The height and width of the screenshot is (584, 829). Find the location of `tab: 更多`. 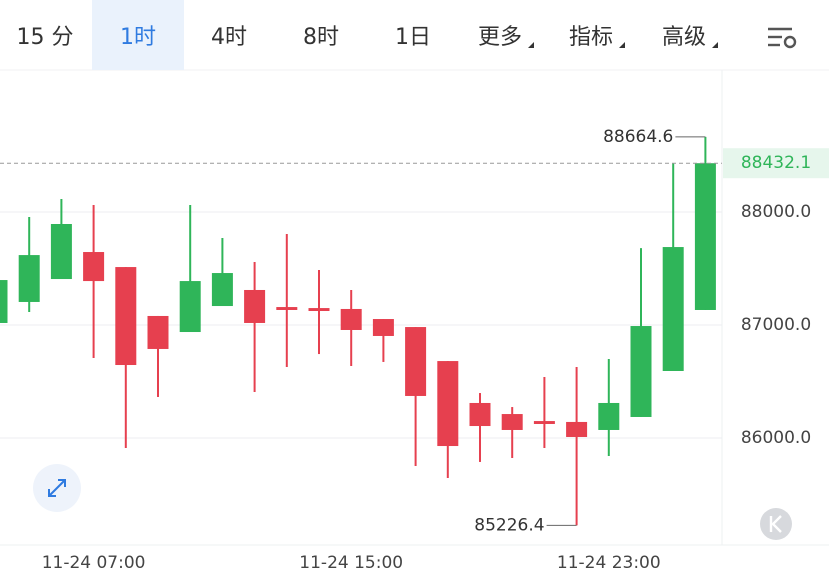

tab: 更多 is located at coordinates (500, 37).